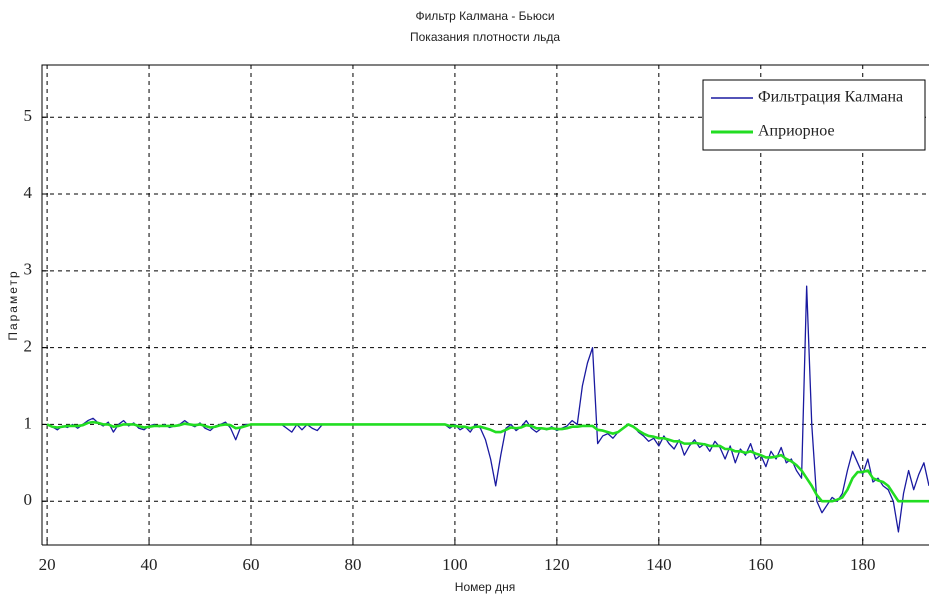 The image size is (929, 597). Describe the element at coordinates (28, 422) in the screenshot. I see `y-tick-label: 1` at that location.